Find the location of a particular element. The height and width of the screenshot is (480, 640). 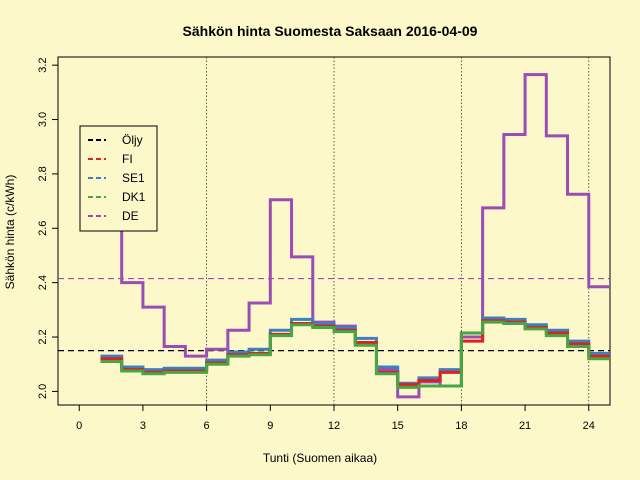

y-tick-label: 3.0 is located at coordinates (43, 119).